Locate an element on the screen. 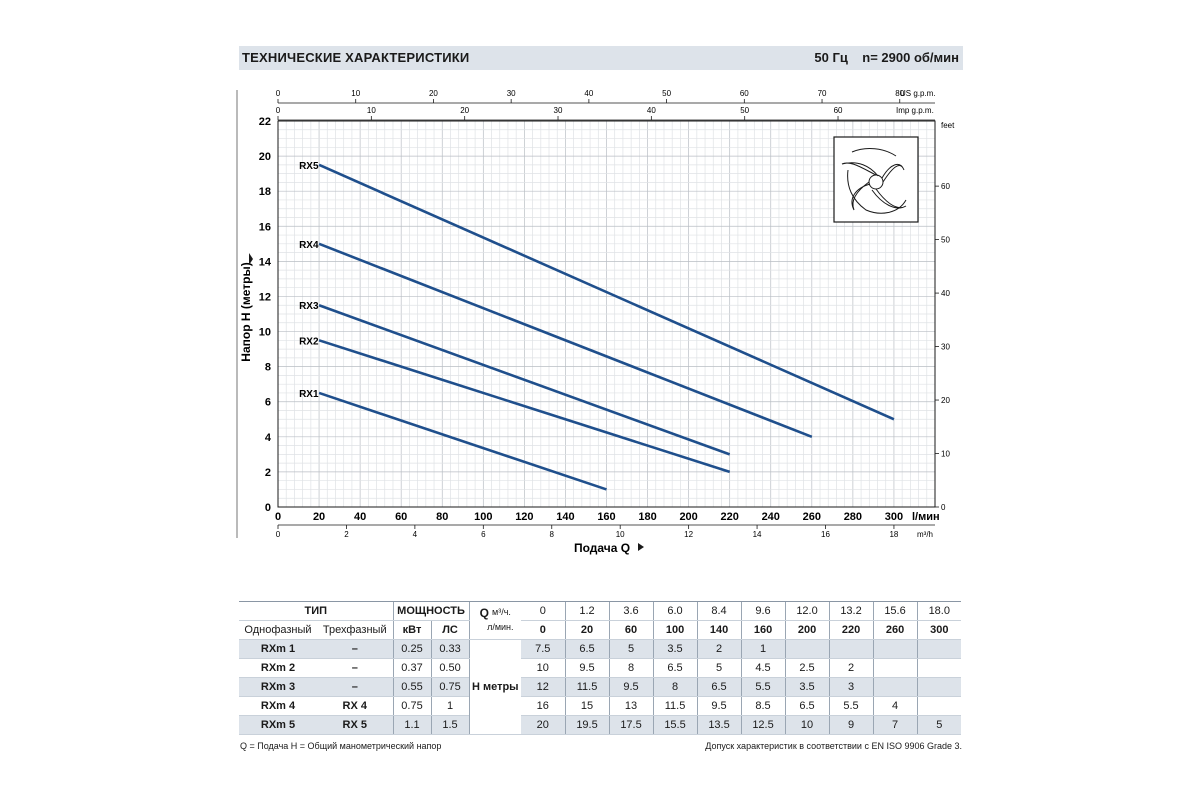 The image size is (1200, 800). speed-spec: 50 Гц n= 2900 об/мин is located at coordinates (886, 57).